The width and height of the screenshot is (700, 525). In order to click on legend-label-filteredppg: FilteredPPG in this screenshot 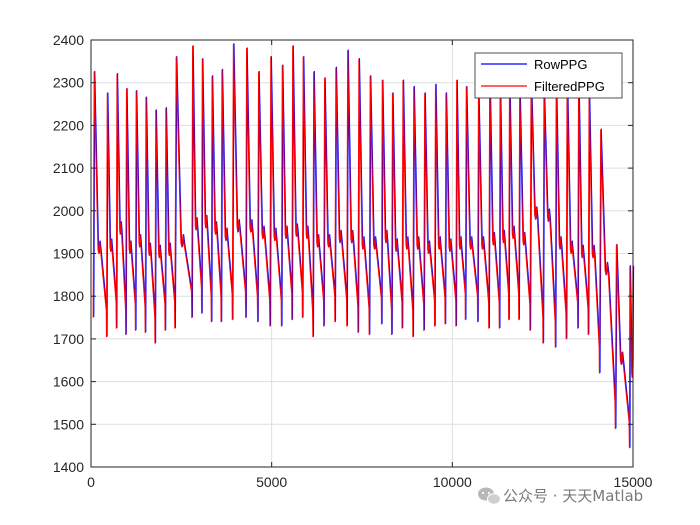, I will do `click(569, 86)`.